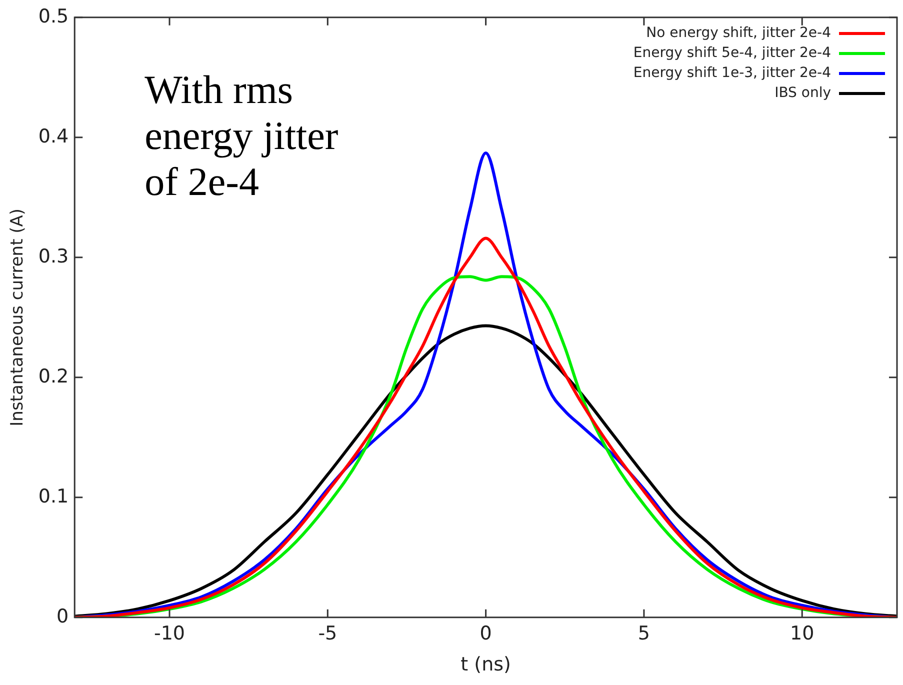 This screenshot has width=903, height=685. I want to click on legend-label: IBS only, so click(802, 94).